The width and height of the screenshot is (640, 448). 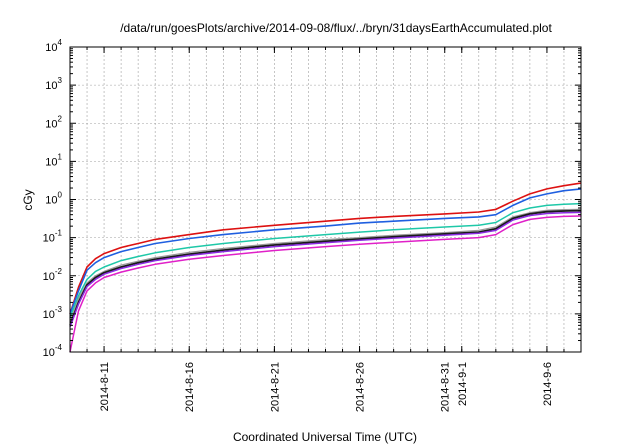 I want to click on x-tick-label: 2014-8-31, so click(x=446, y=387).